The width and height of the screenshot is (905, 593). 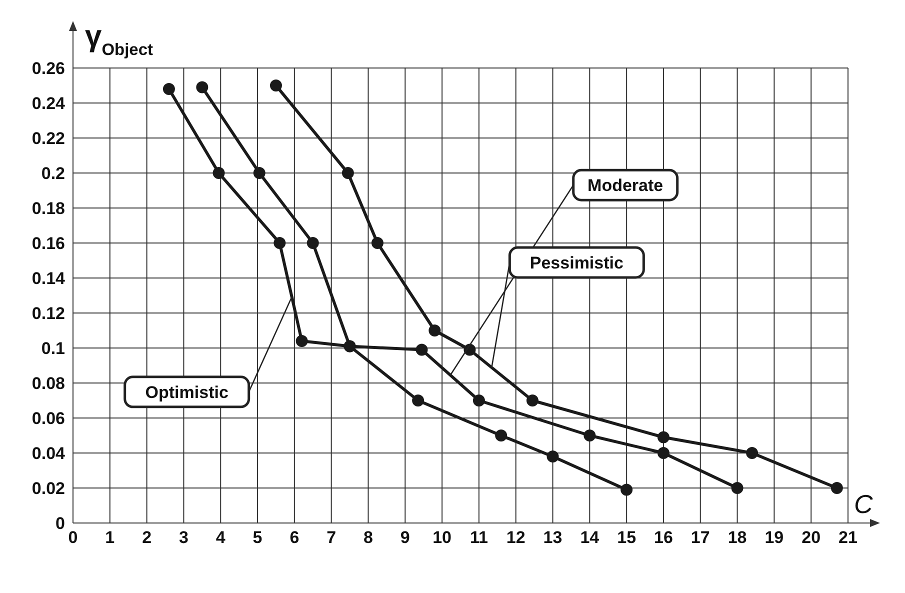 What do you see at coordinates (700, 538) in the screenshot?
I see `x-tick-label: 17` at bounding box center [700, 538].